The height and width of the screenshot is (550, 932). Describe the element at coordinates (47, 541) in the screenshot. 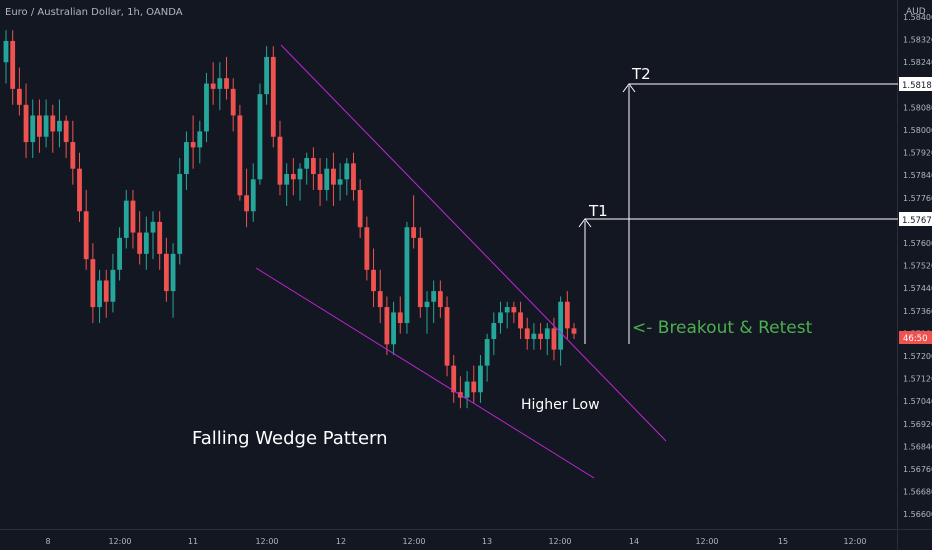

I see `time-tick-label: 8` at that location.